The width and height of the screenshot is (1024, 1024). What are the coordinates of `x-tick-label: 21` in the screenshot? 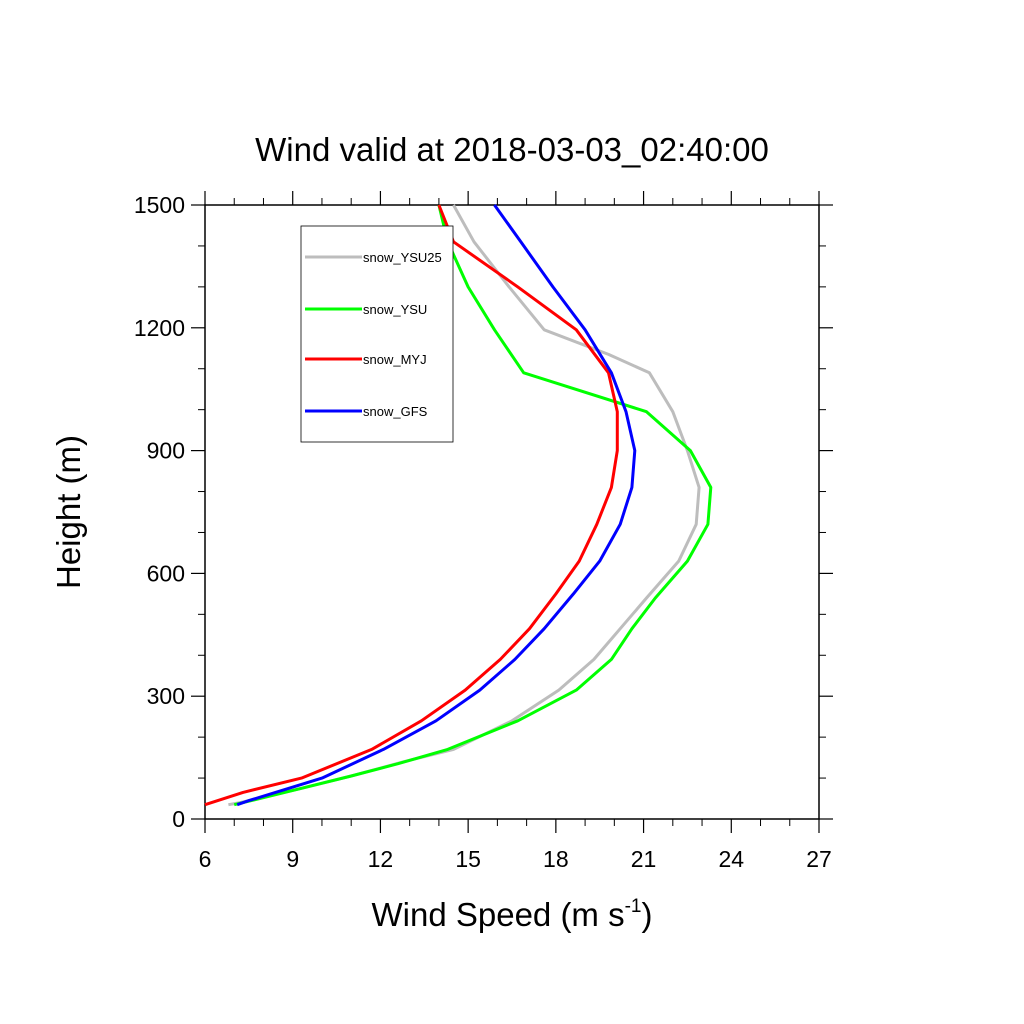 It's located at (644, 859).